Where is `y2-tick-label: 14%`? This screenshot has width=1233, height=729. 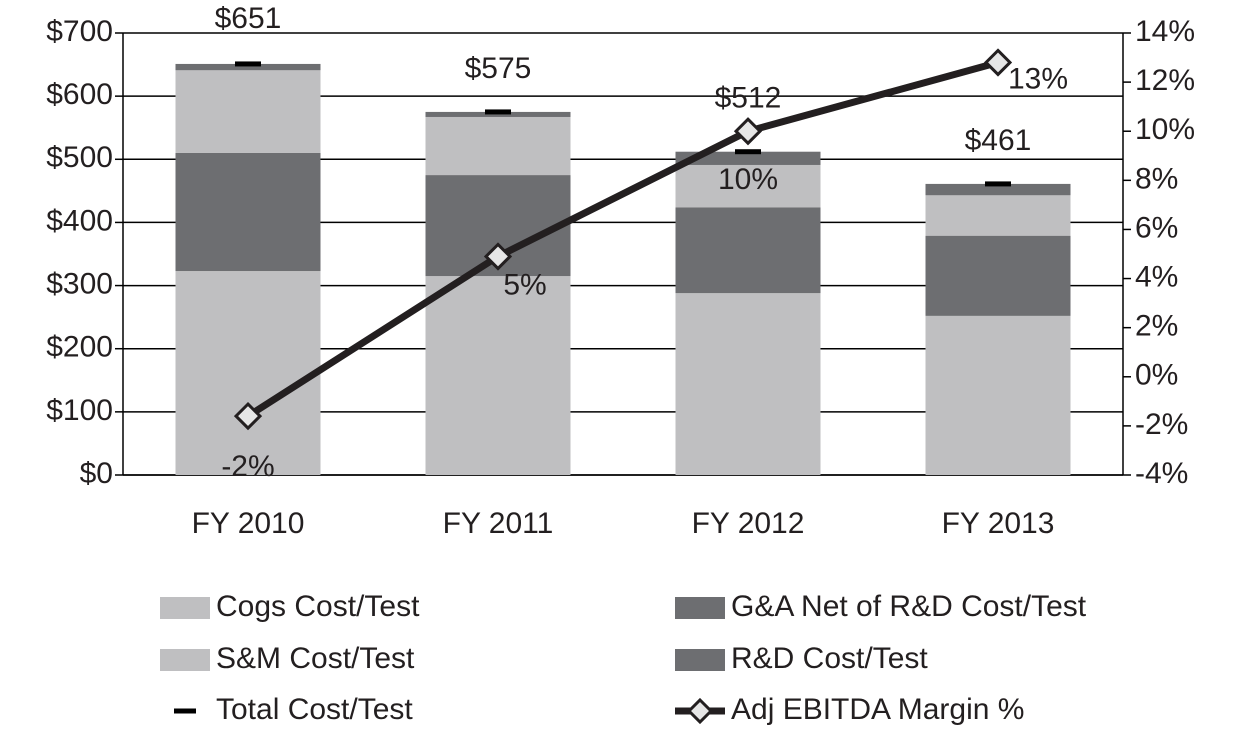 y2-tick-label: 14% is located at coordinates (1165, 31).